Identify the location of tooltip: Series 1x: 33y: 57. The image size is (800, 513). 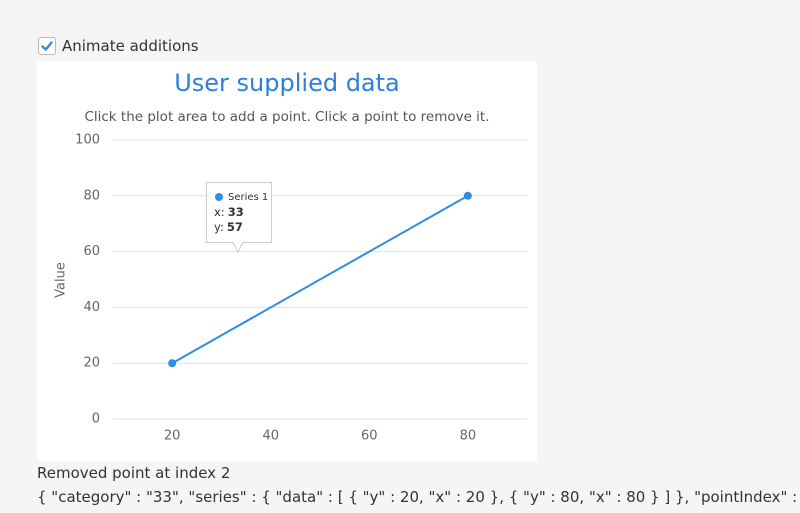
(239, 218).